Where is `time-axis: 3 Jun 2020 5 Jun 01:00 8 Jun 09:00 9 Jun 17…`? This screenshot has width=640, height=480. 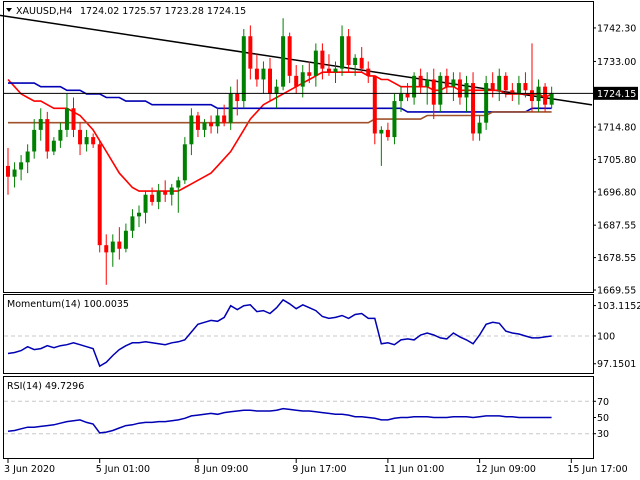 time-axis: 3 Jun 2020 5 Jun 01:00 8 Jun 09:00 9 Jun 17… is located at coordinates (316, 467).